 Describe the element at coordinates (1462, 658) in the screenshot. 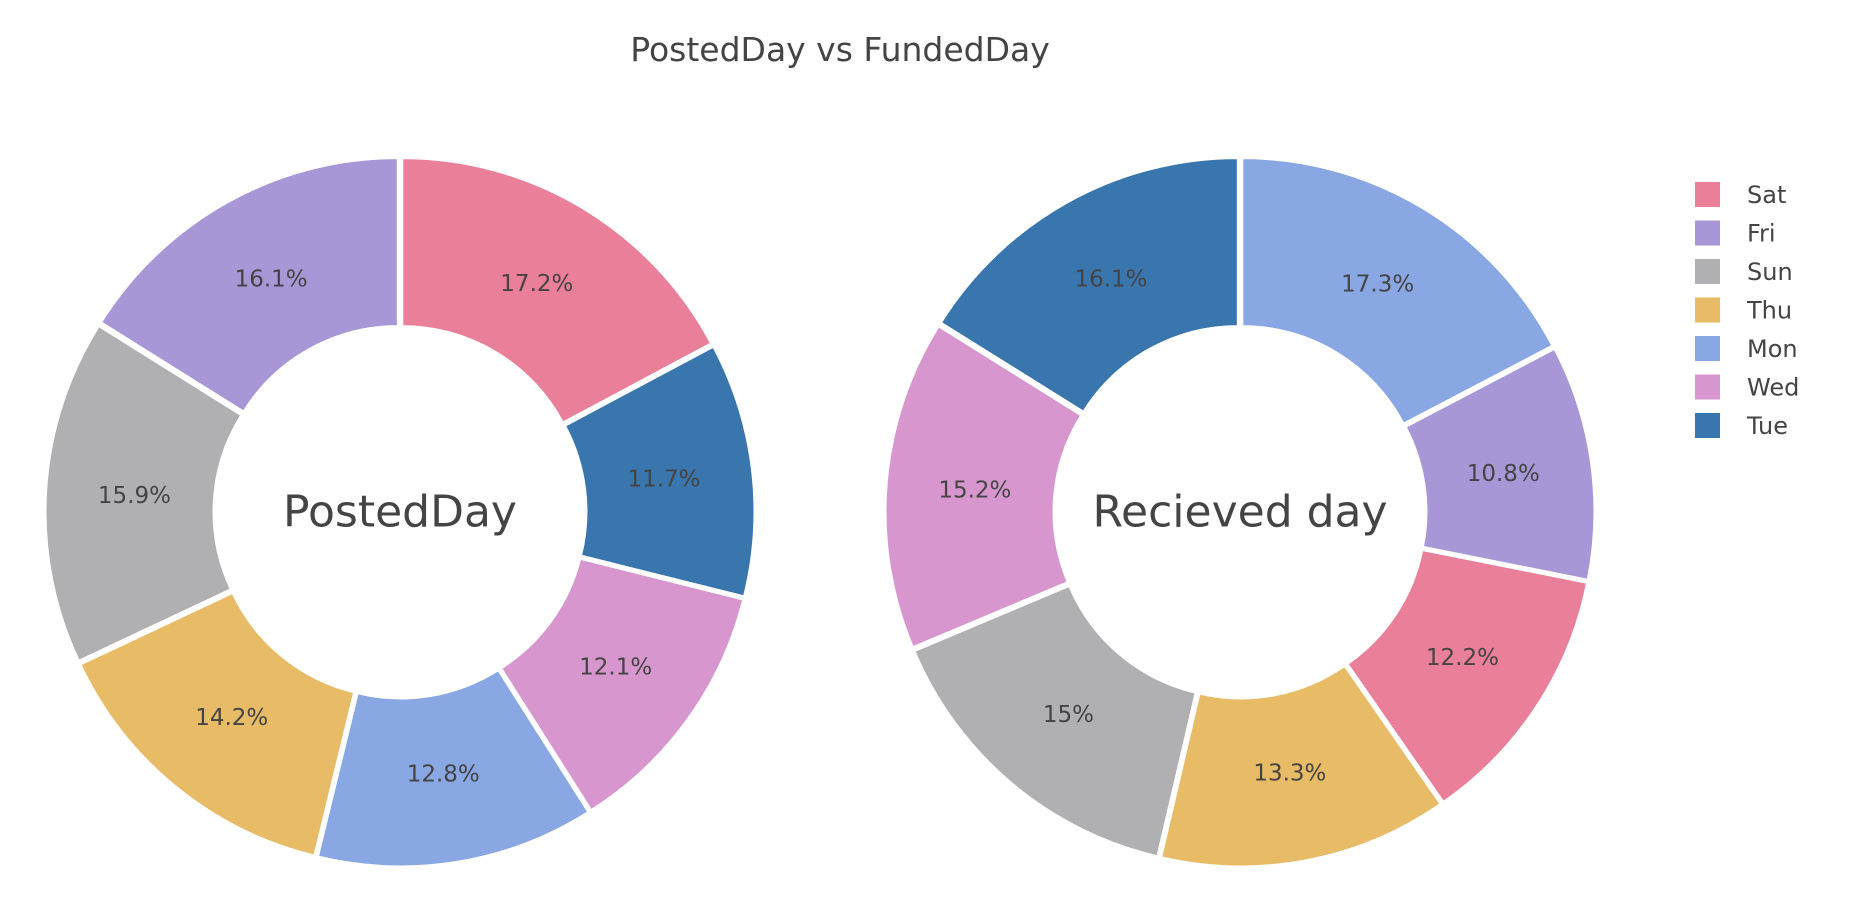

I see `slice-value-label: 12.2%` at that location.